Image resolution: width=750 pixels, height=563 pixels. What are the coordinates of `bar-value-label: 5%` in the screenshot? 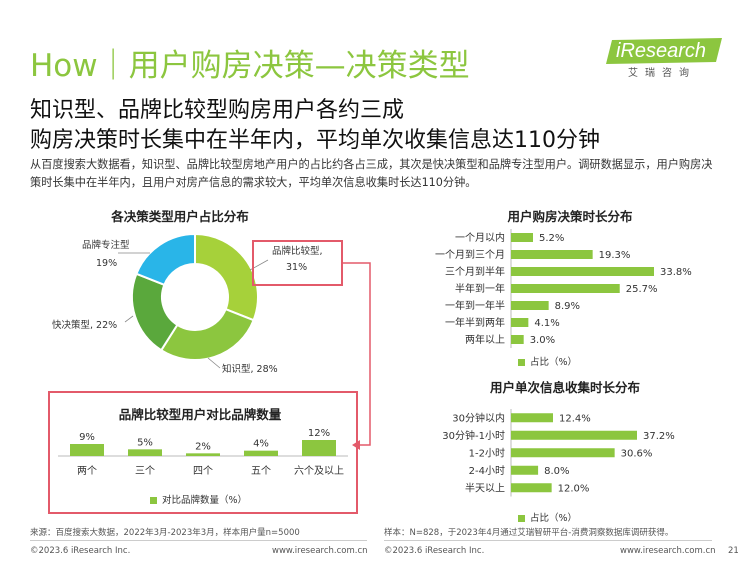 It's located at (145, 442).